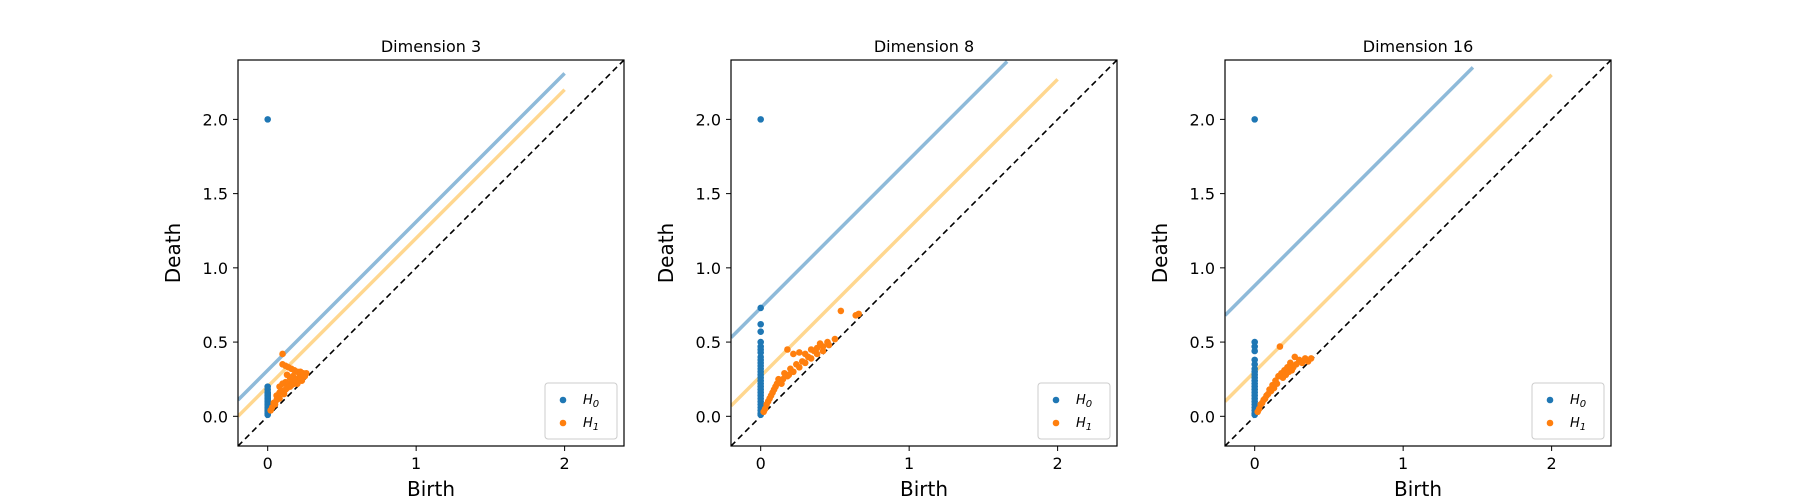  What do you see at coordinates (924, 46) in the screenshot?
I see `chart-title: Dimension 8` at bounding box center [924, 46].